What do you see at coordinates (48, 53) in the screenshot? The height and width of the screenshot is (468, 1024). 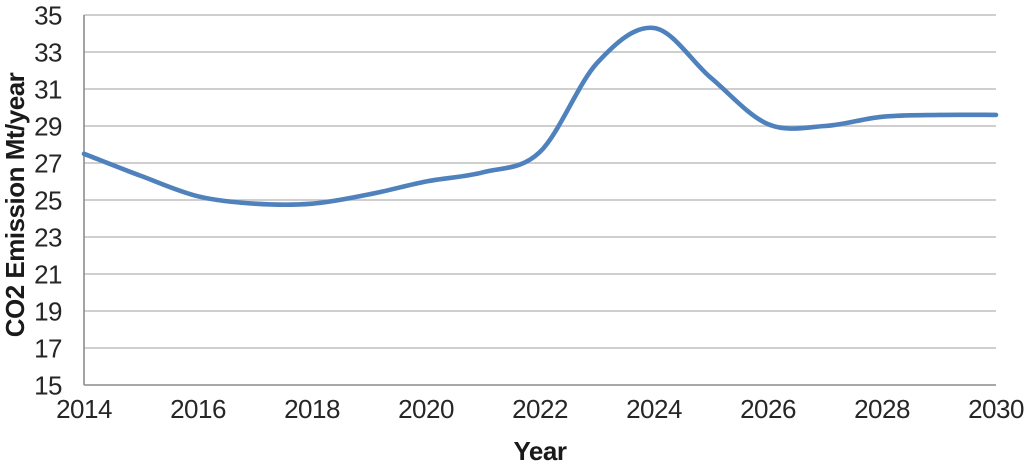 I see `y-tick-label: 33` at bounding box center [48, 53].